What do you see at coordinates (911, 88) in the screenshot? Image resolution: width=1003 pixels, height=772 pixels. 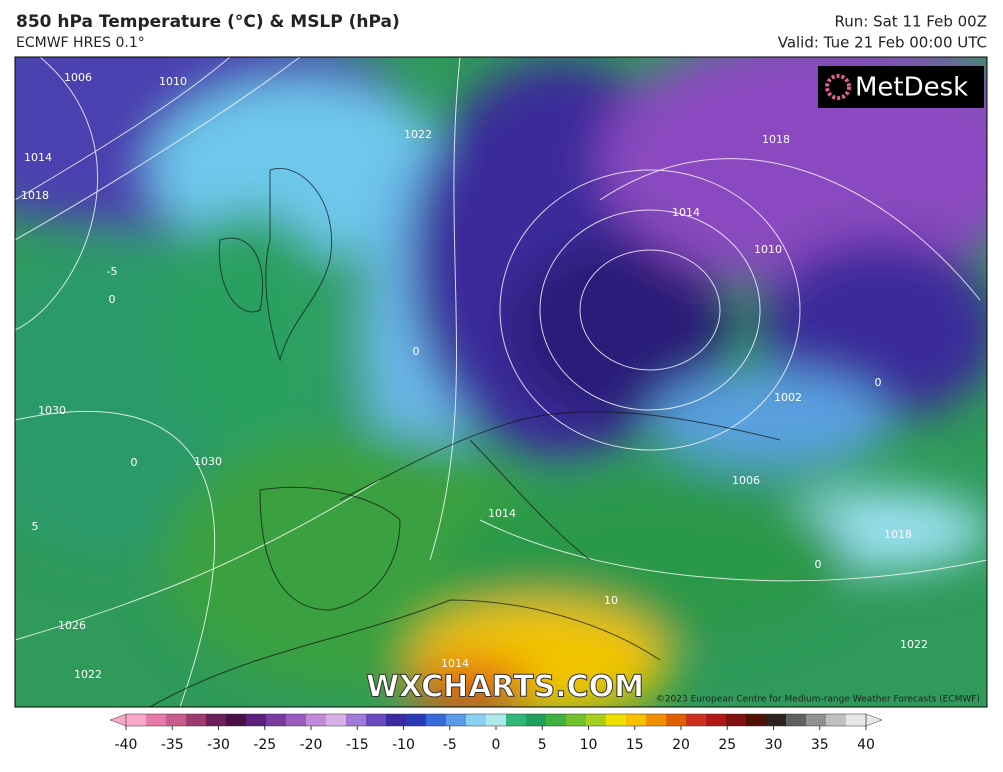 I see `logo-text: MetDesk` at bounding box center [911, 88].